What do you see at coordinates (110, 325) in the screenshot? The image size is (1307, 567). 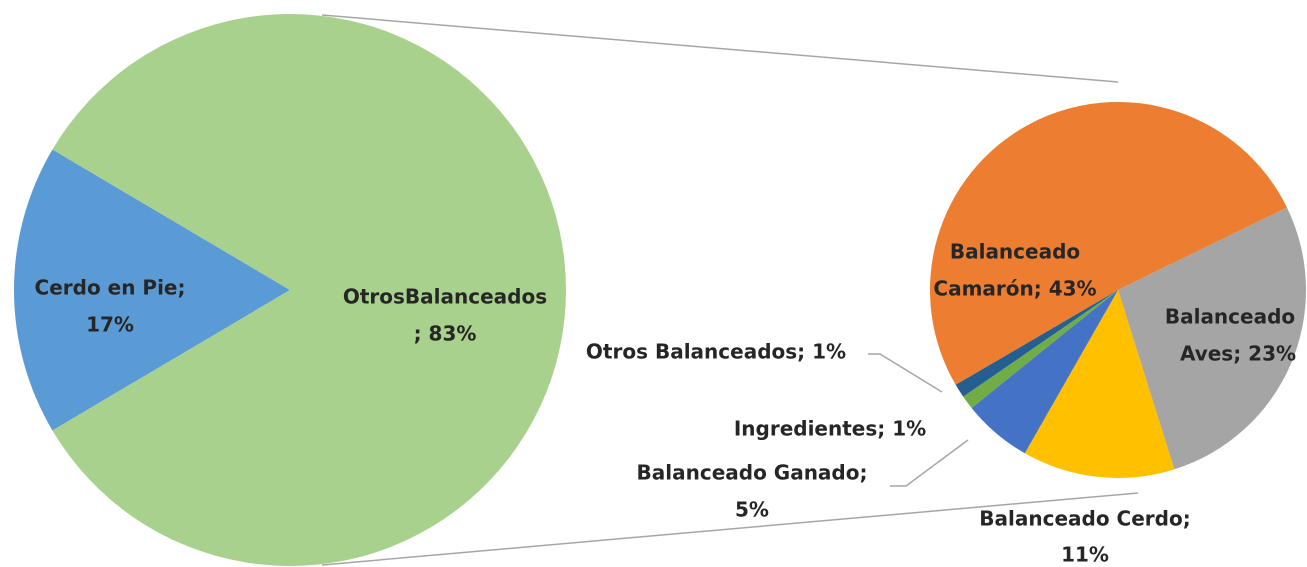 I see `data-label: 17%` at bounding box center [110, 325].